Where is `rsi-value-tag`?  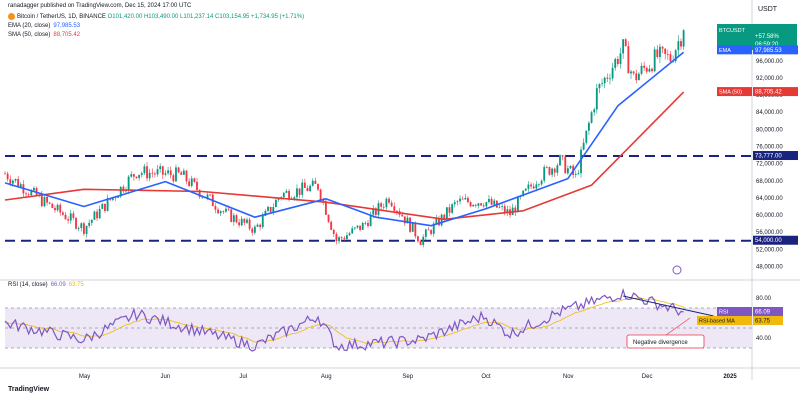
rsi-value-tag is located at coordinates (768, 311).